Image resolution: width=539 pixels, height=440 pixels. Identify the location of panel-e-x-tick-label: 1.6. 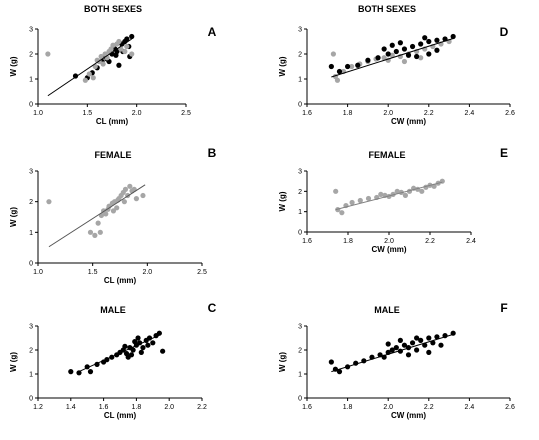
(307, 241).